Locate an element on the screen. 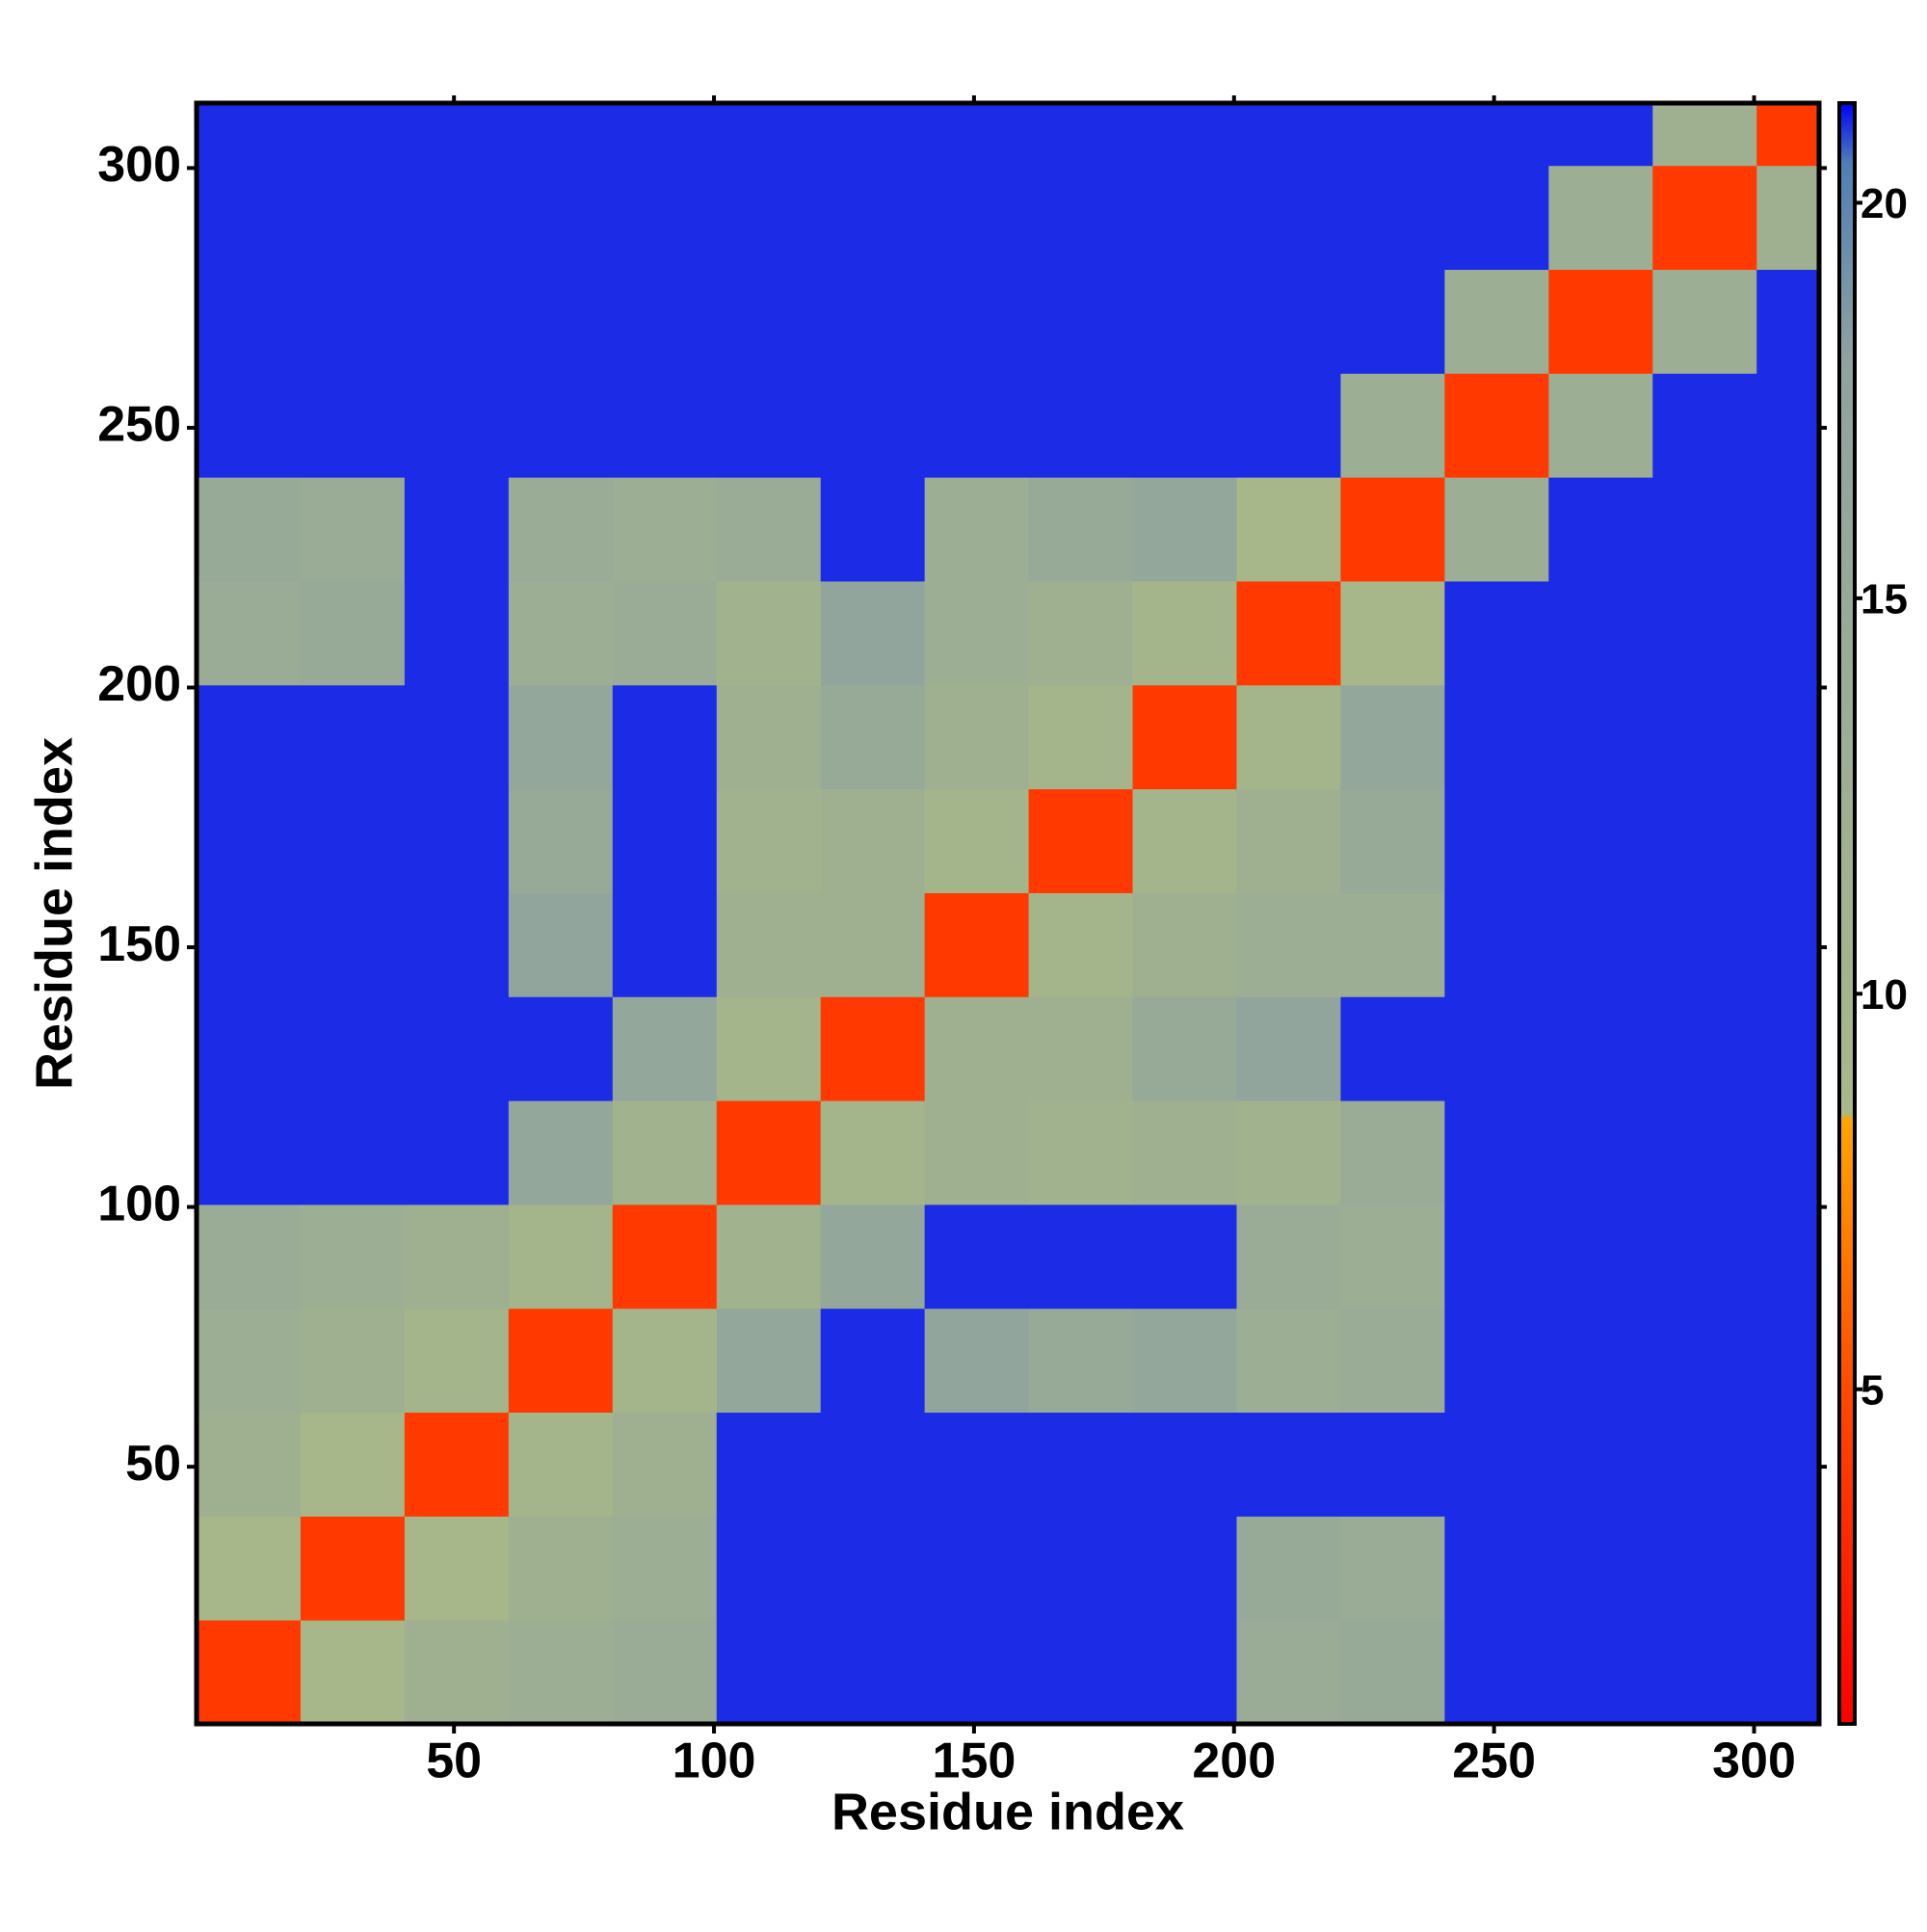  y-tick-label: 200 is located at coordinates (139, 684).